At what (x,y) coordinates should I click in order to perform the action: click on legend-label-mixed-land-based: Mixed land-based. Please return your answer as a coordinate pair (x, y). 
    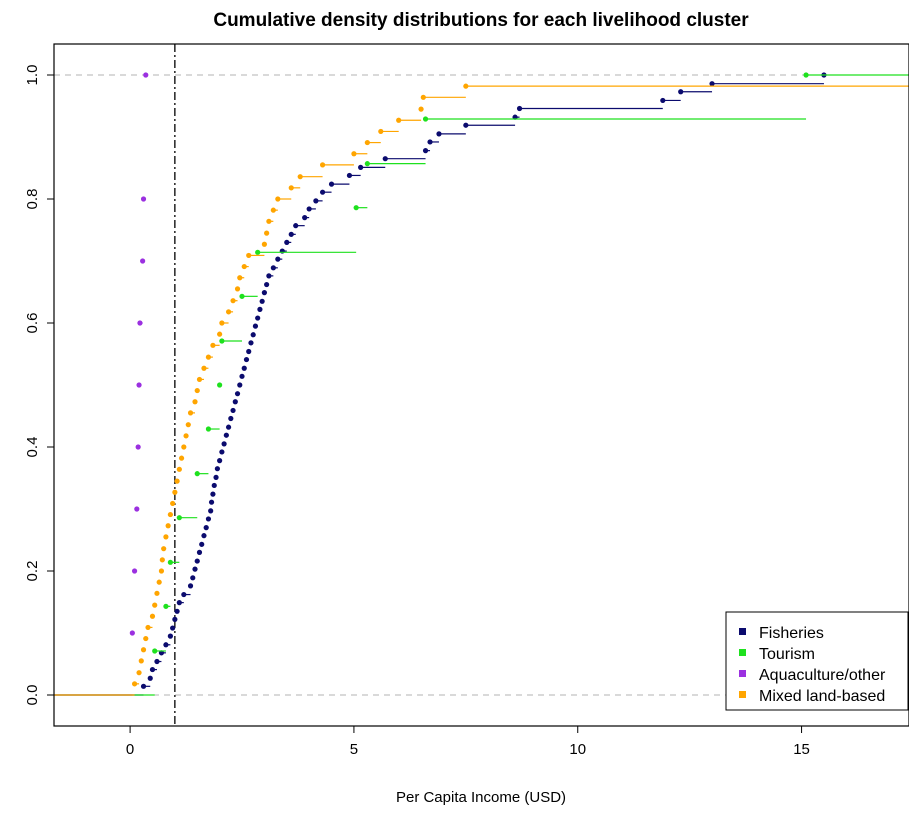
    Looking at the image, I should click on (822, 696).